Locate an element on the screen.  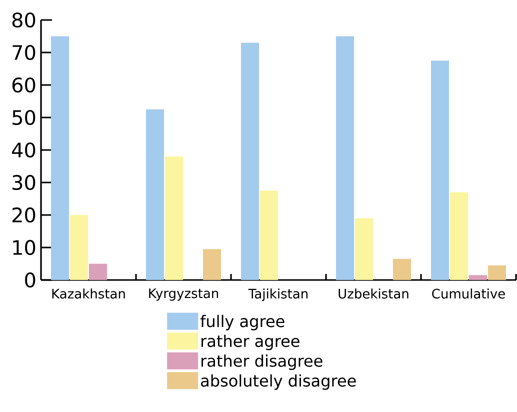
legend-label: fully agree is located at coordinates (242, 322).